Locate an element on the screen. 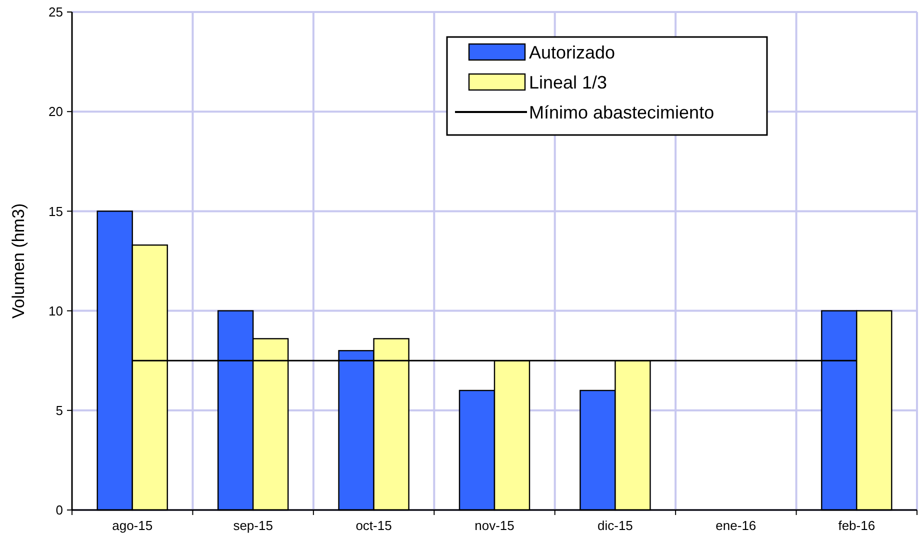  legend-label: Mínimo abastecimiento is located at coordinates (621, 112).